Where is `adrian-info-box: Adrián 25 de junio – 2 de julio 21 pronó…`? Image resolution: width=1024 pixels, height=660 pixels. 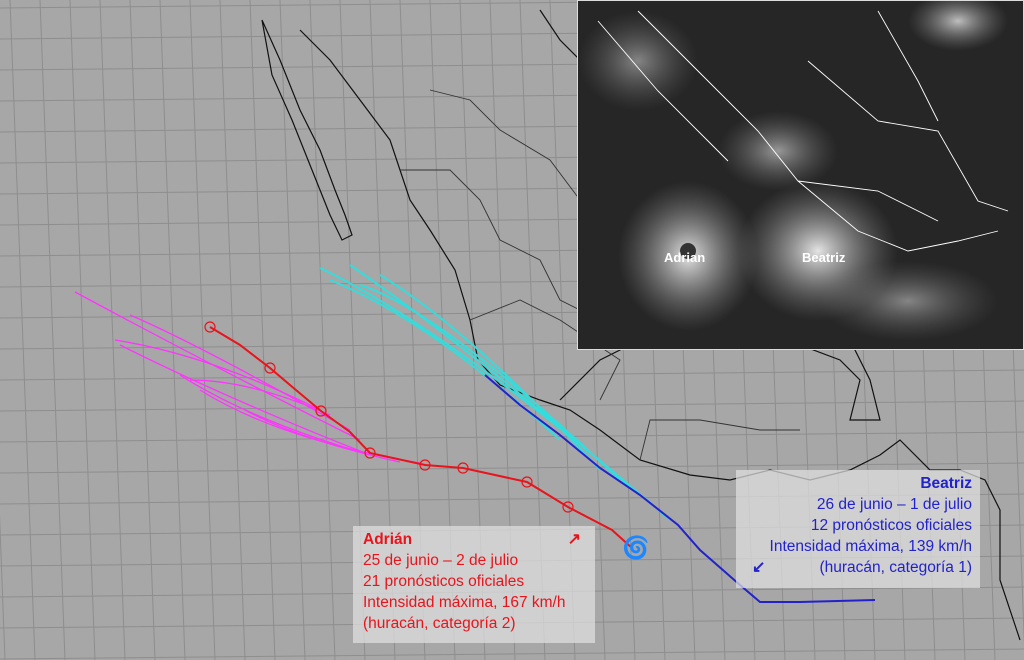
adrian-info-box: Adrián 25 de junio – 2 de julio 21 pronó… is located at coordinates (474, 584).